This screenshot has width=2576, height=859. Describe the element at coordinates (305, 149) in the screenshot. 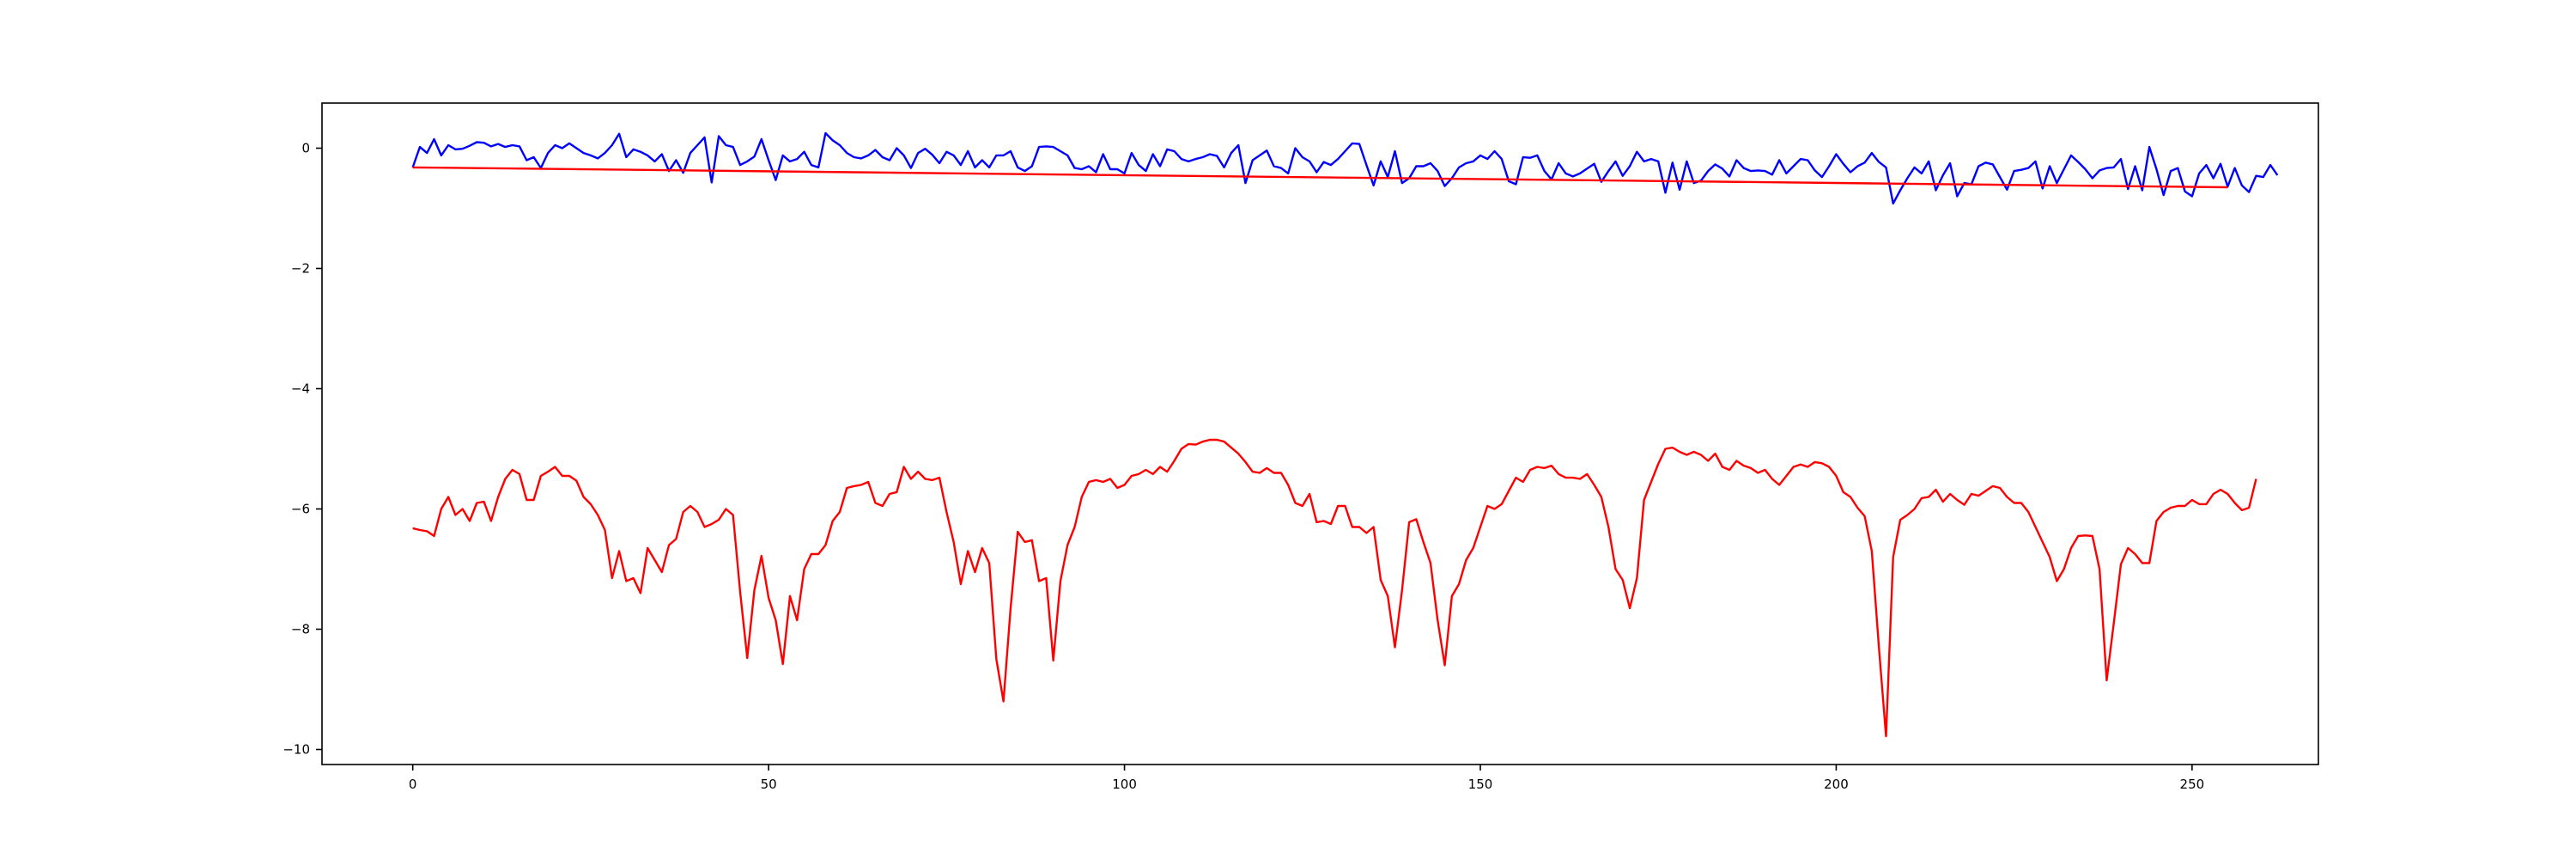

I see `y-tick-label: 0` at that location.